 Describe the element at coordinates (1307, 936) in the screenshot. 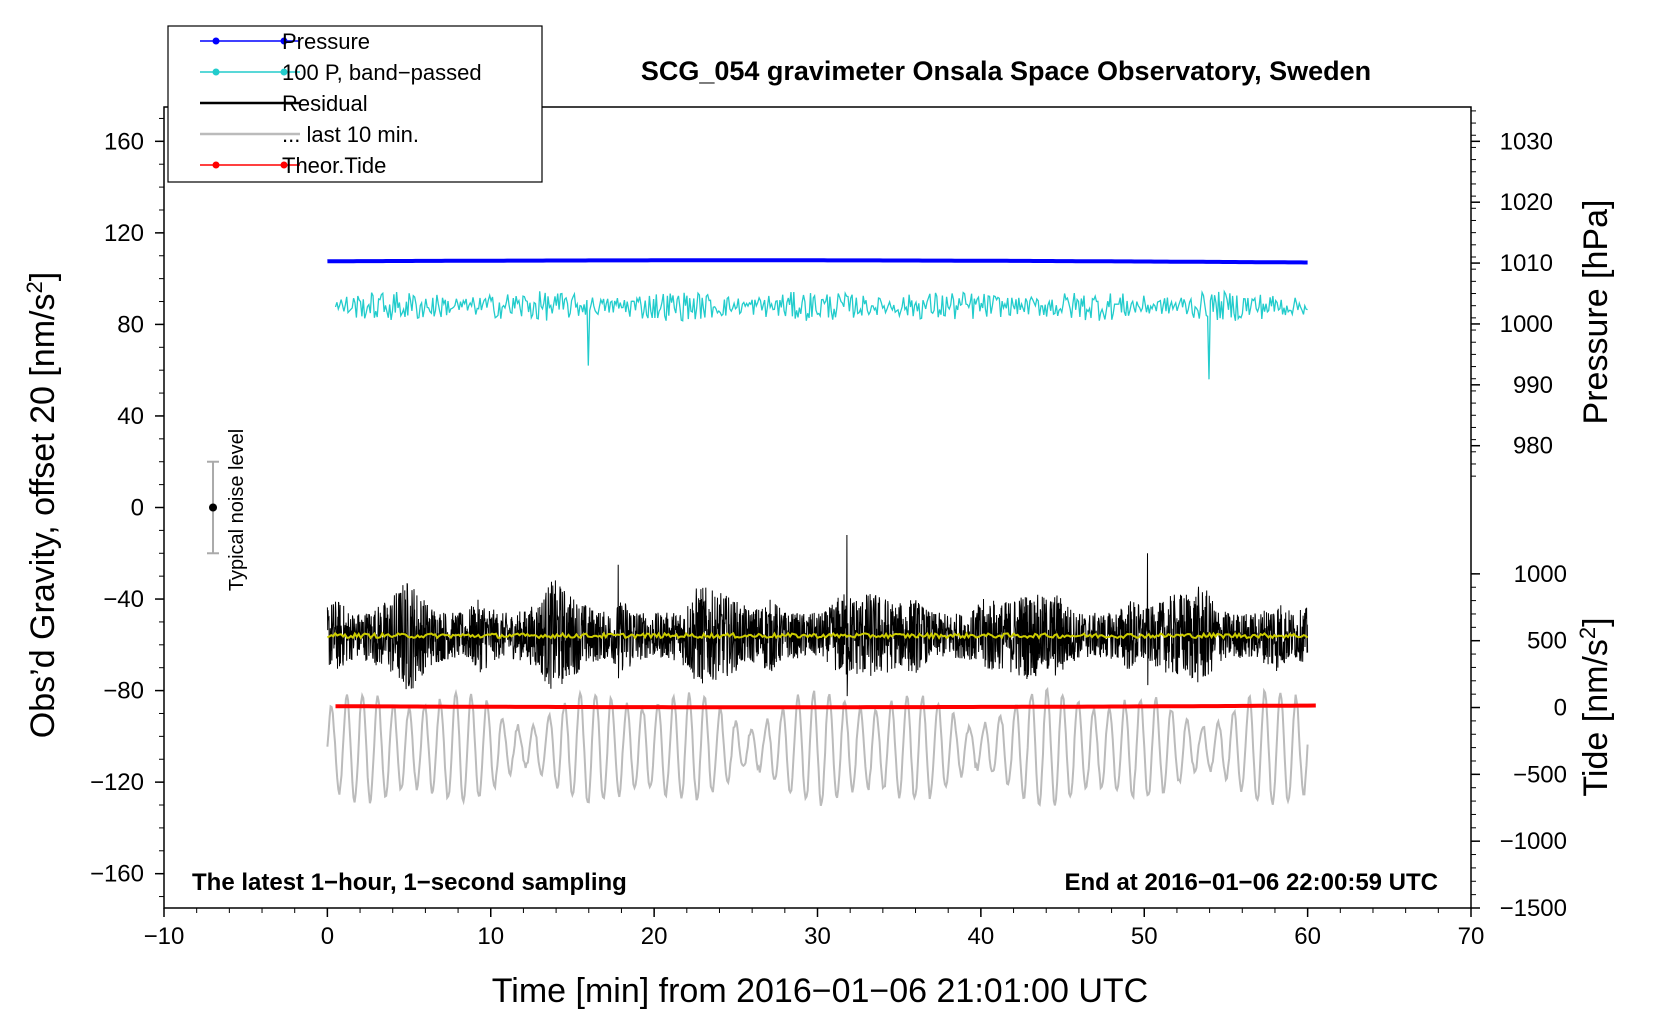

I see `x-tick-label: 60` at that location.